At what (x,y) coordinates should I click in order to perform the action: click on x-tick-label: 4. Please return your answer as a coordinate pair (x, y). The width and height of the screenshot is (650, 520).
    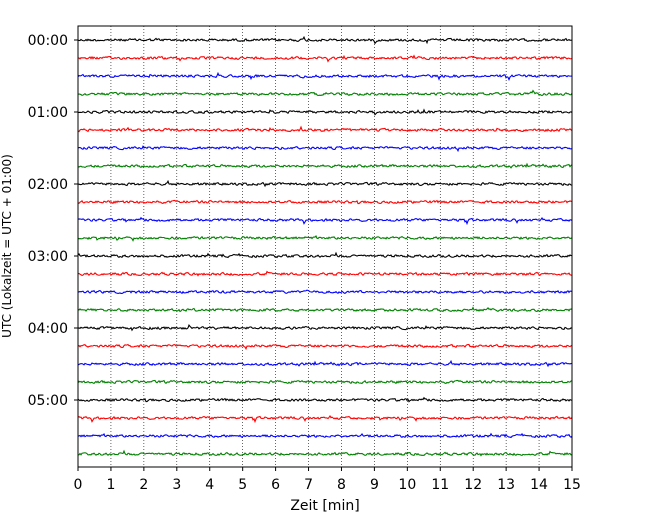
    Looking at the image, I should click on (209, 485).